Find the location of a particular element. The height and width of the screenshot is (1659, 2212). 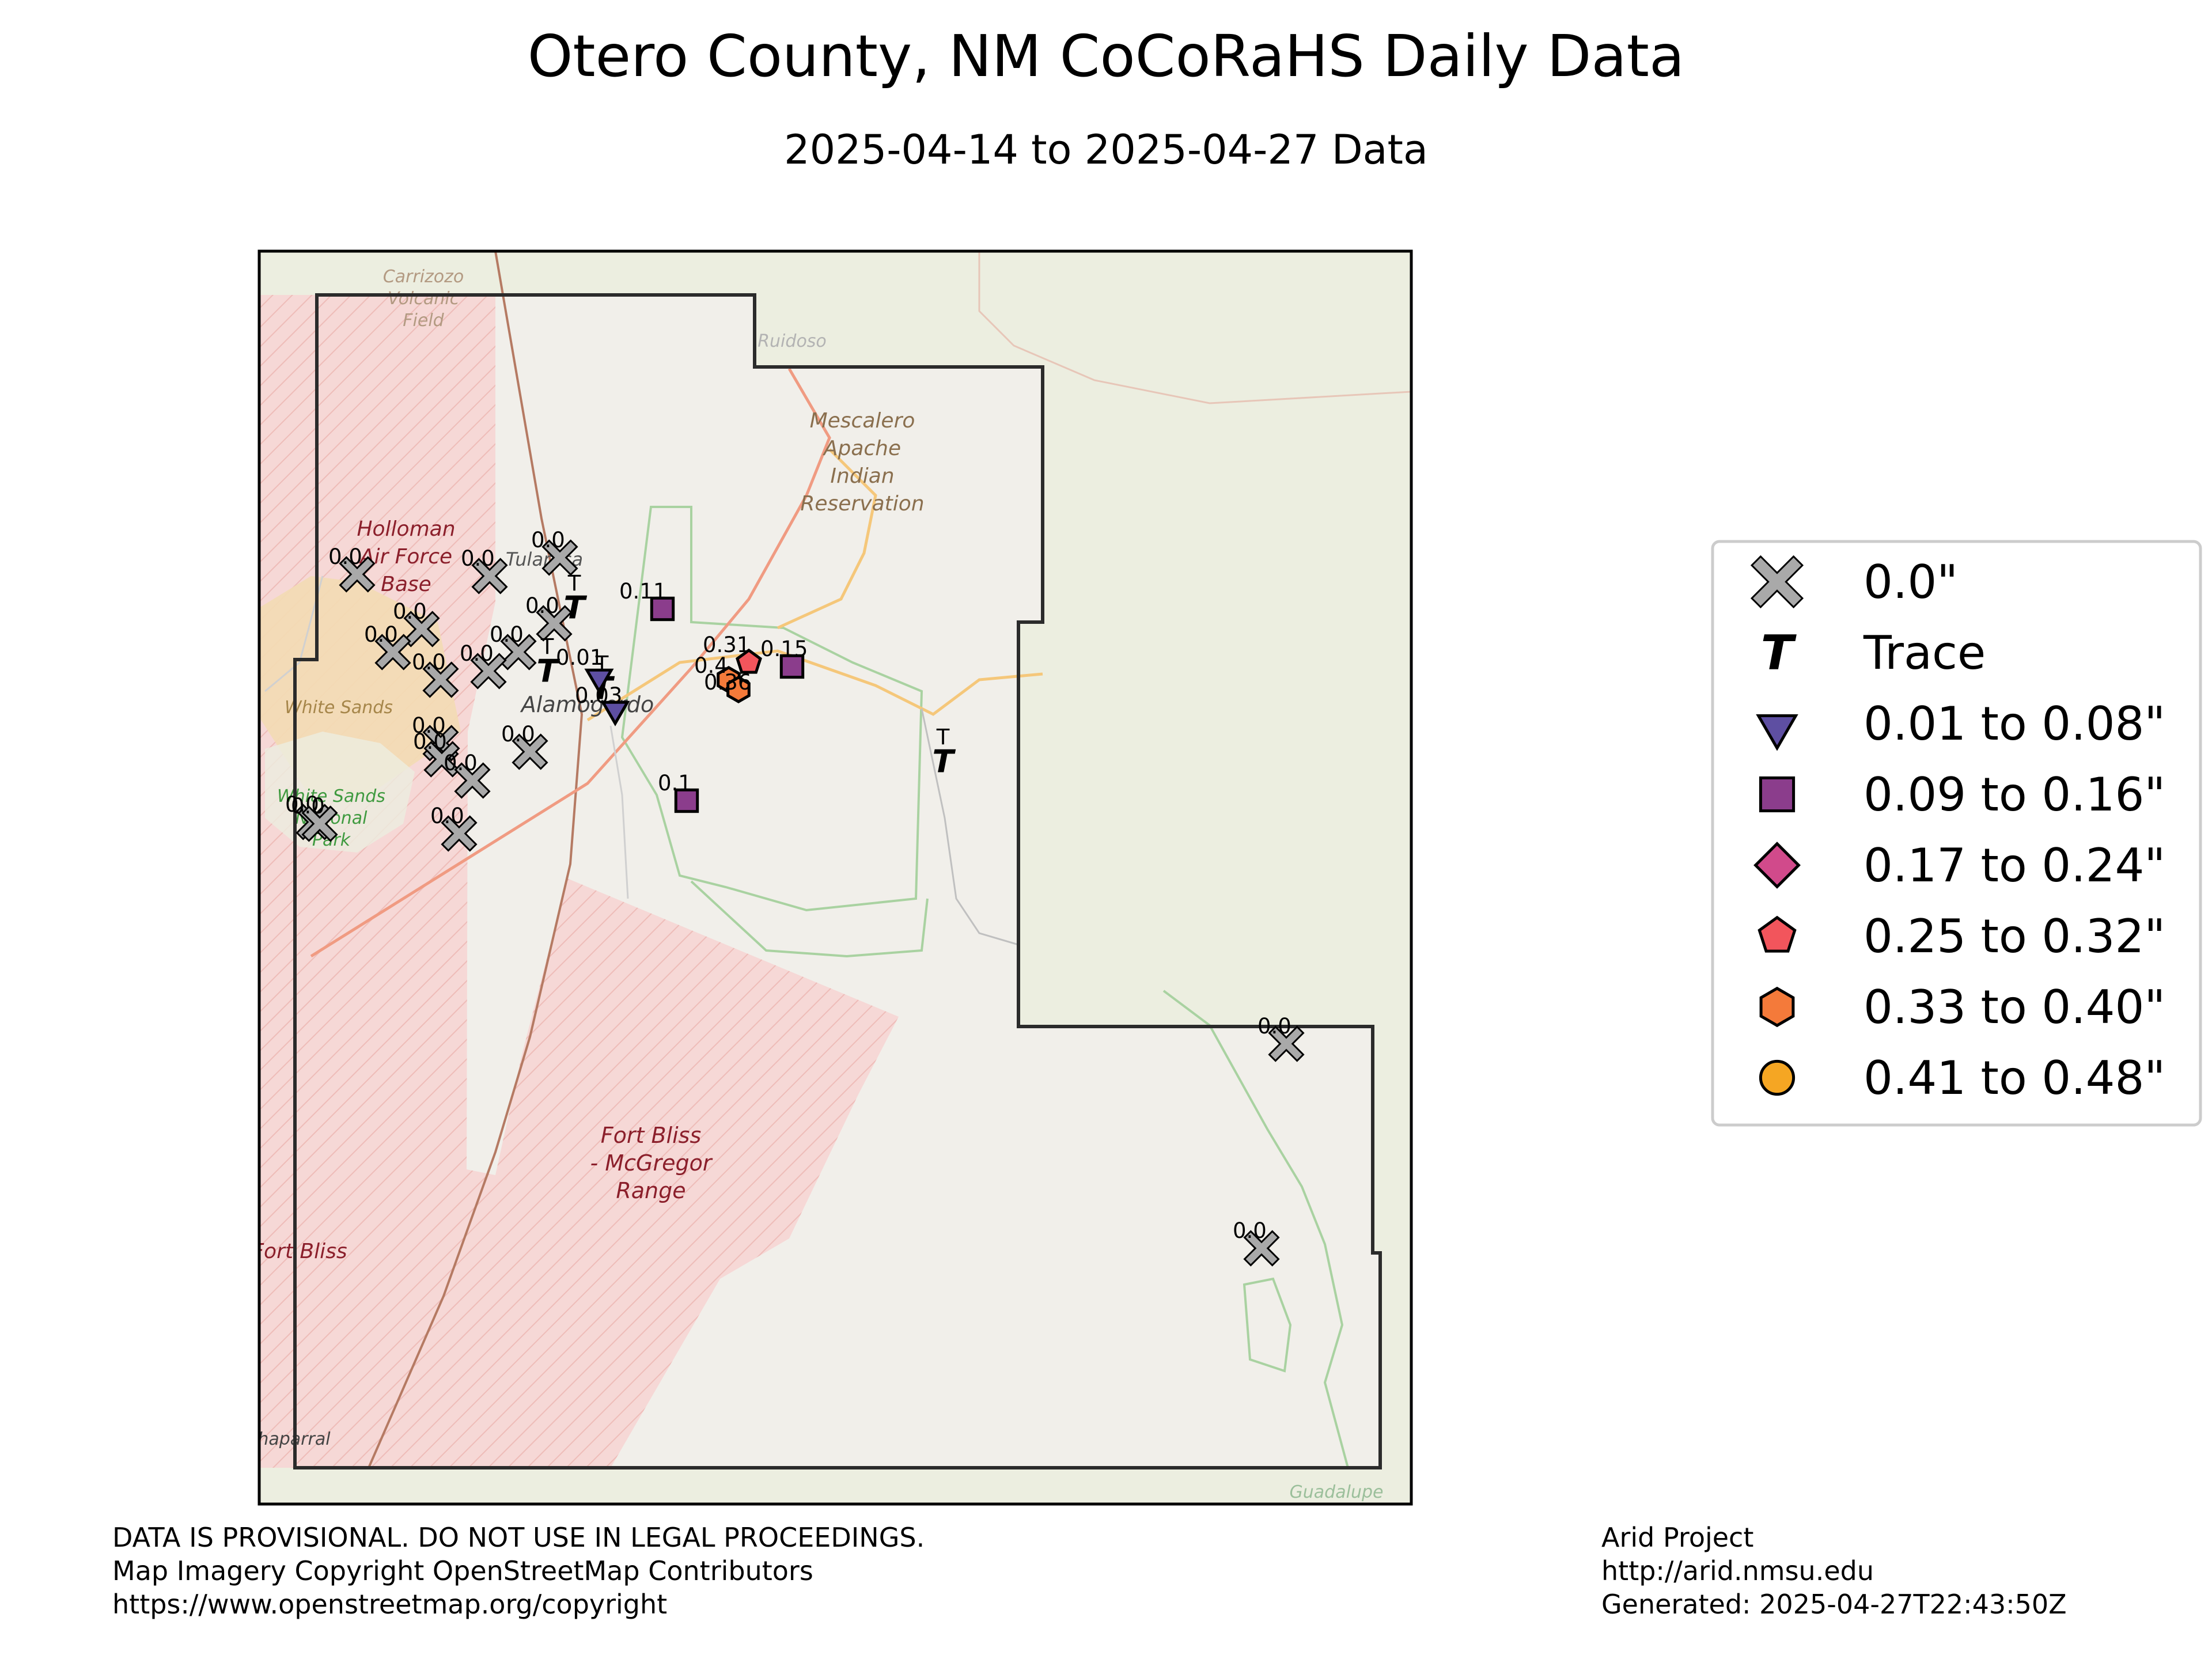

station-value-label: 0.36 is located at coordinates (727, 682).